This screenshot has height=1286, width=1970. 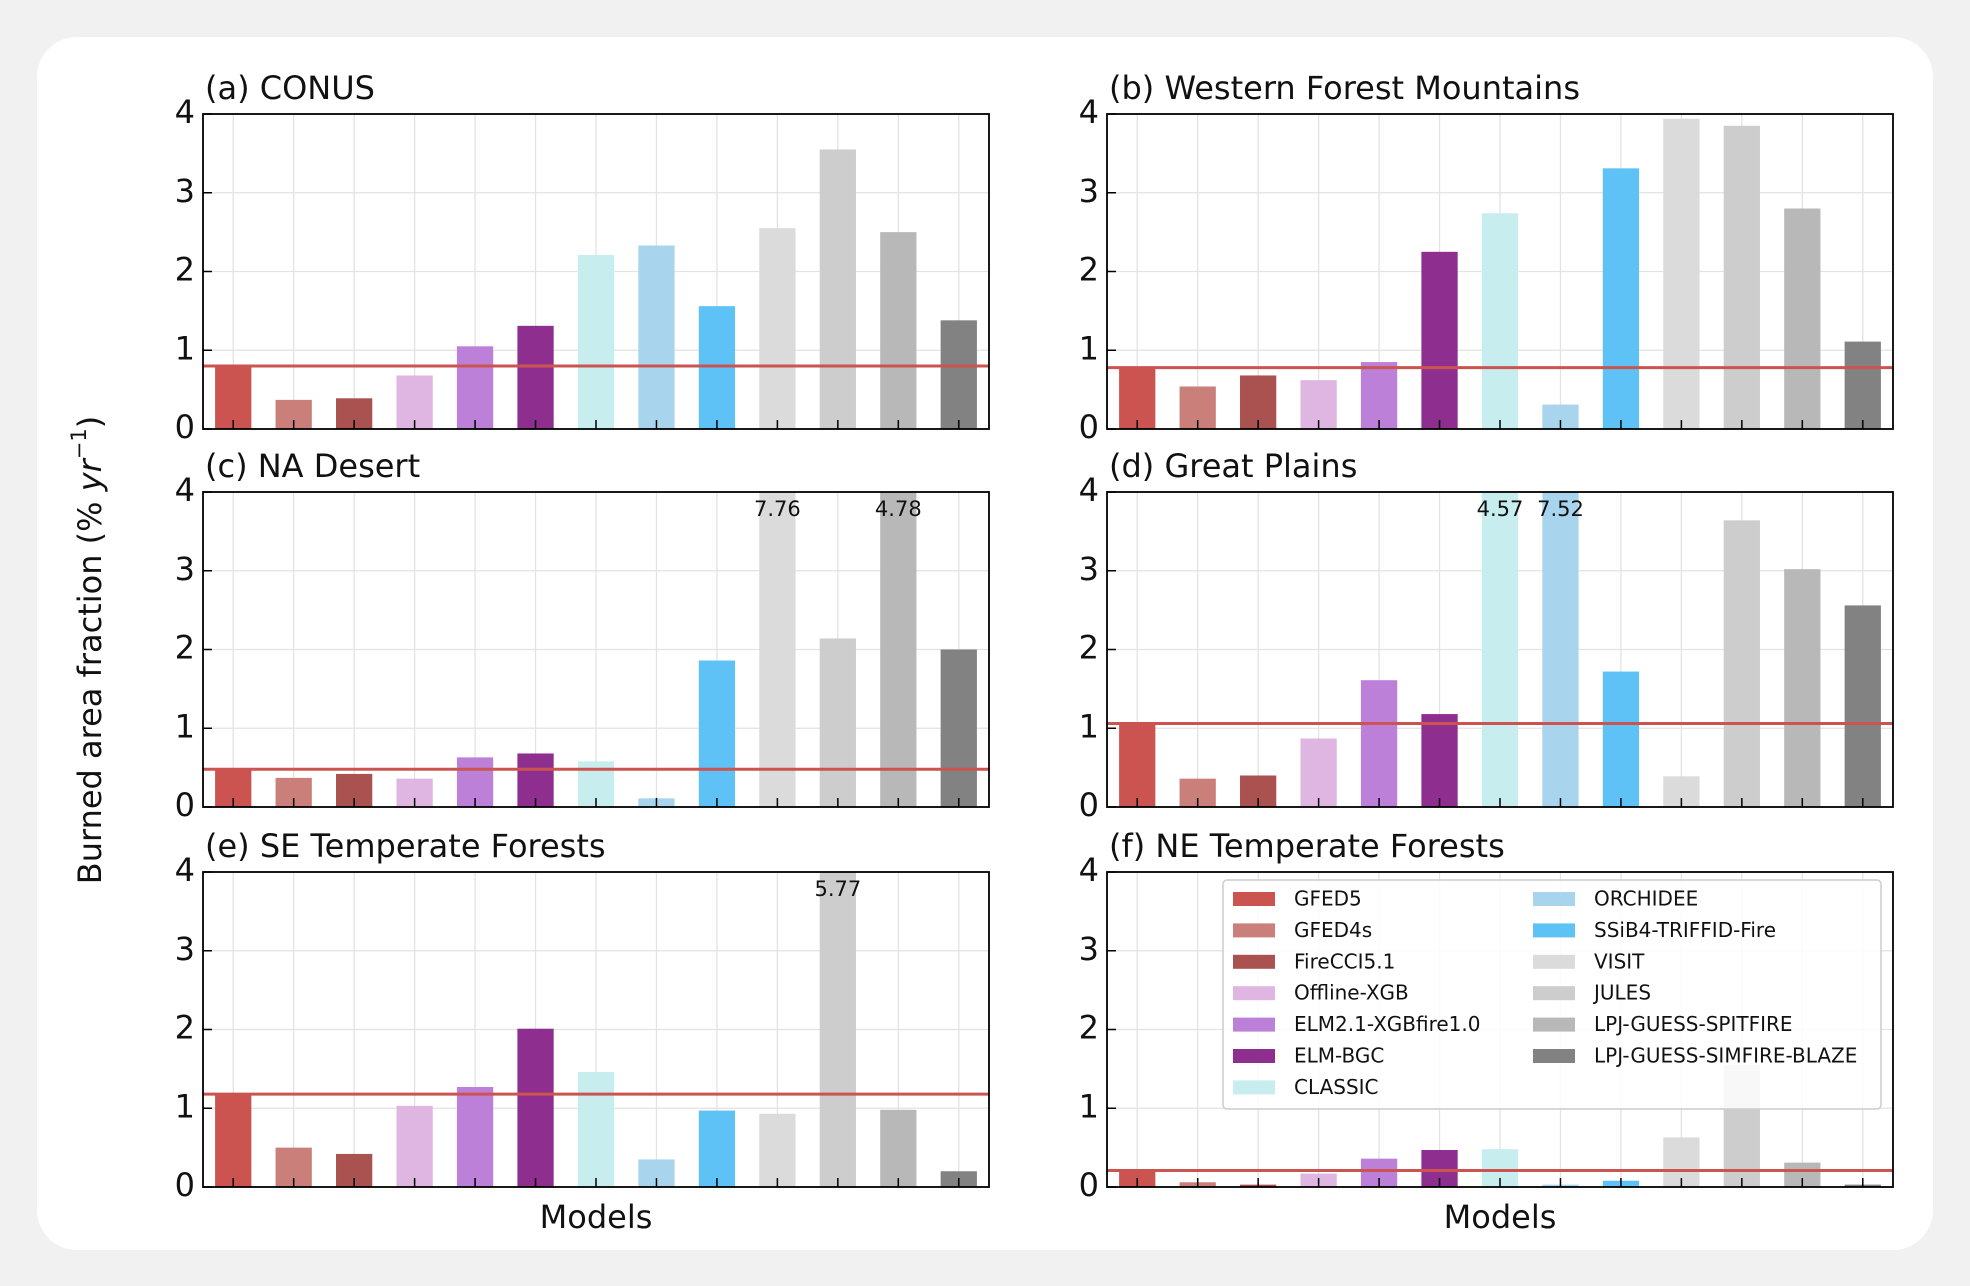 I want to click on y-label-exponent: −1, so click(x=79, y=443).